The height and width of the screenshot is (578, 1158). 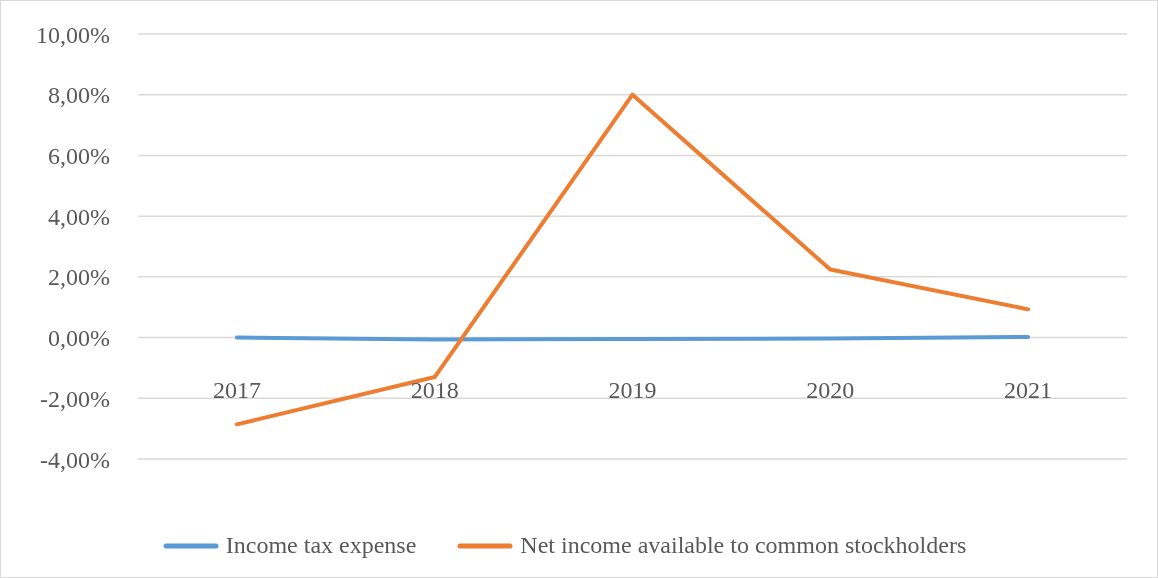 What do you see at coordinates (79, 277) in the screenshot?
I see `y-tick-label: 2,00%` at bounding box center [79, 277].